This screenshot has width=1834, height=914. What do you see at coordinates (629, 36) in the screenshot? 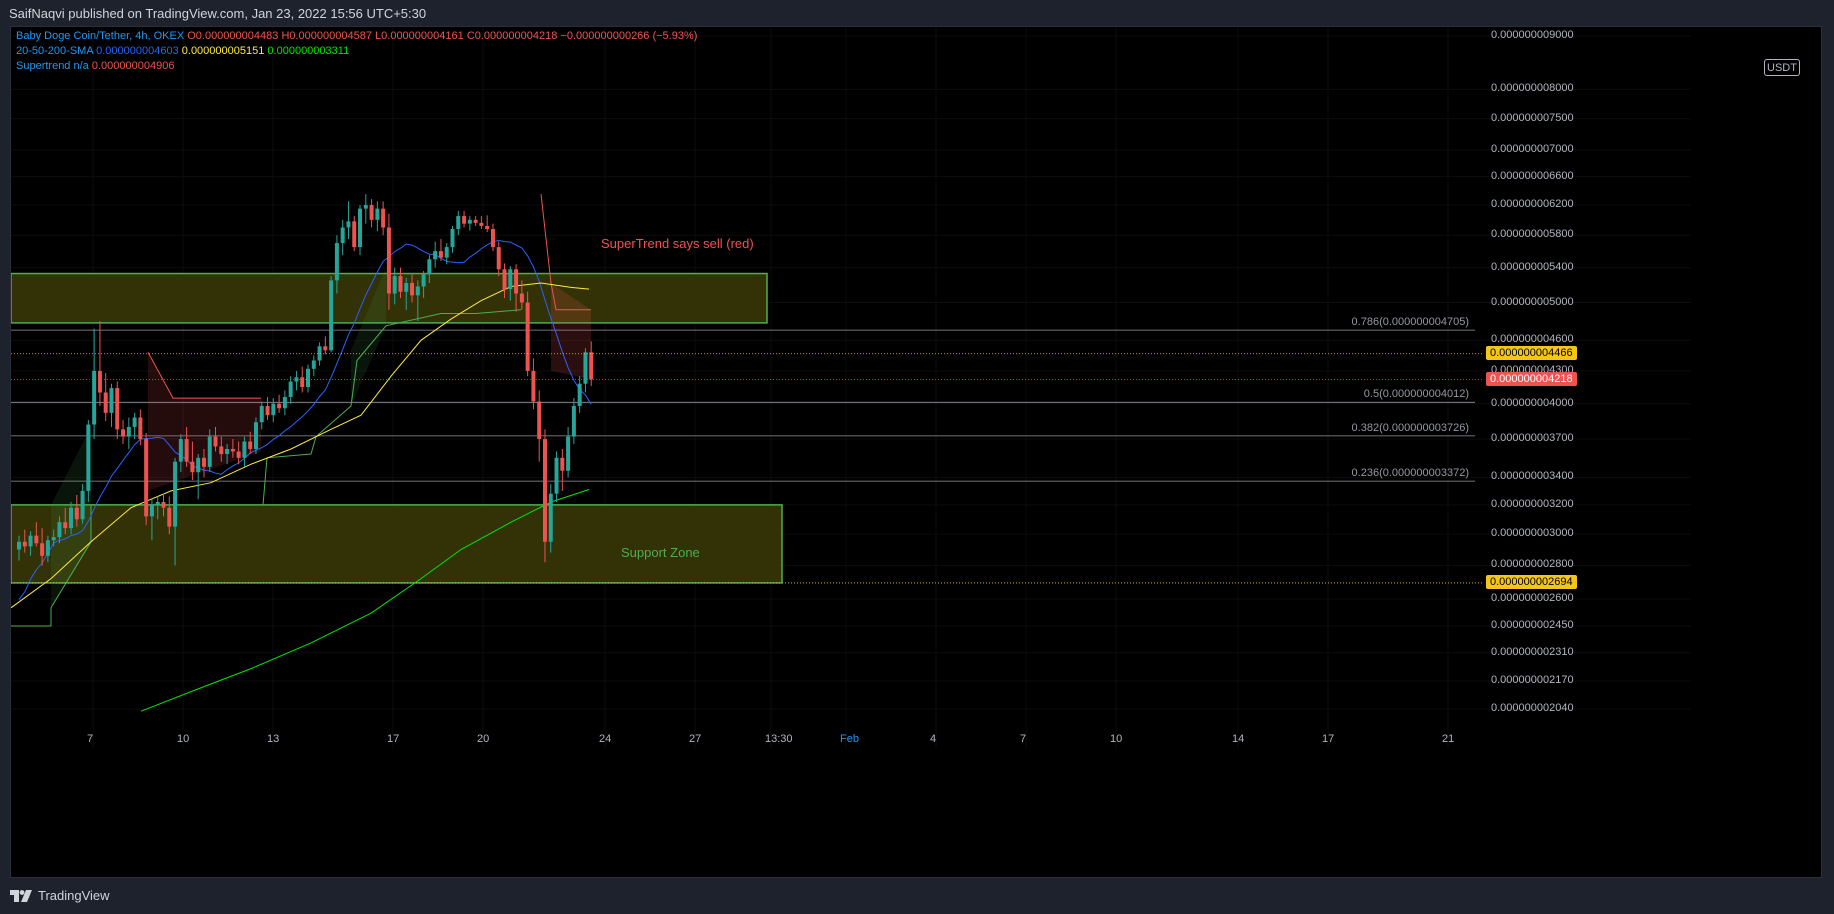
I see `ohlc-change: −0.000000000266 (−5.93%)` at bounding box center [629, 36].